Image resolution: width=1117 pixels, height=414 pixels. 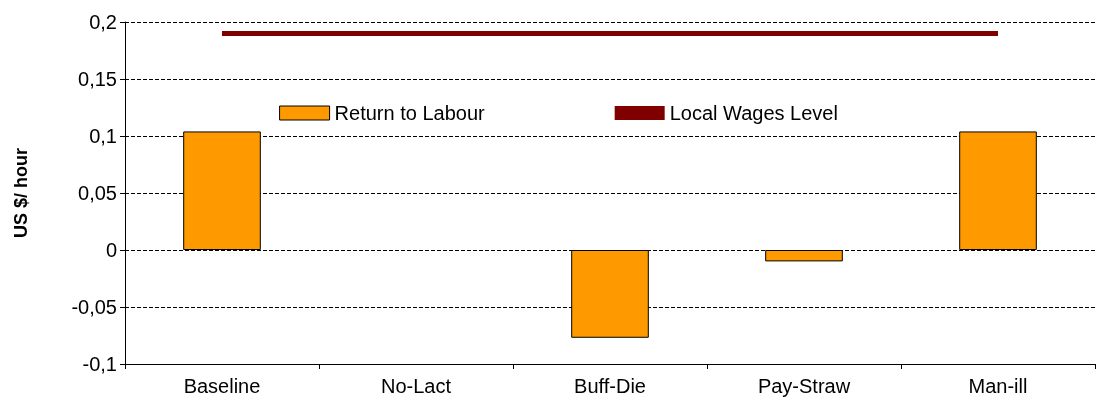 What do you see at coordinates (753, 113) in the screenshot?
I see `legend-label: Local Wages Level` at bounding box center [753, 113].